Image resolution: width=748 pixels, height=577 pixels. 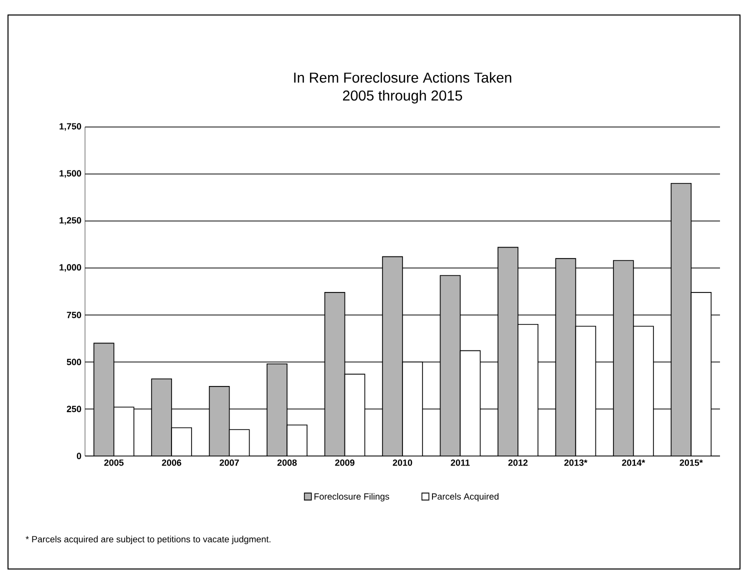 What do you see at coordinates (402, 463) in the screenshot?
I see `x-tick-label: 2010` at bounding box center [402, 463].